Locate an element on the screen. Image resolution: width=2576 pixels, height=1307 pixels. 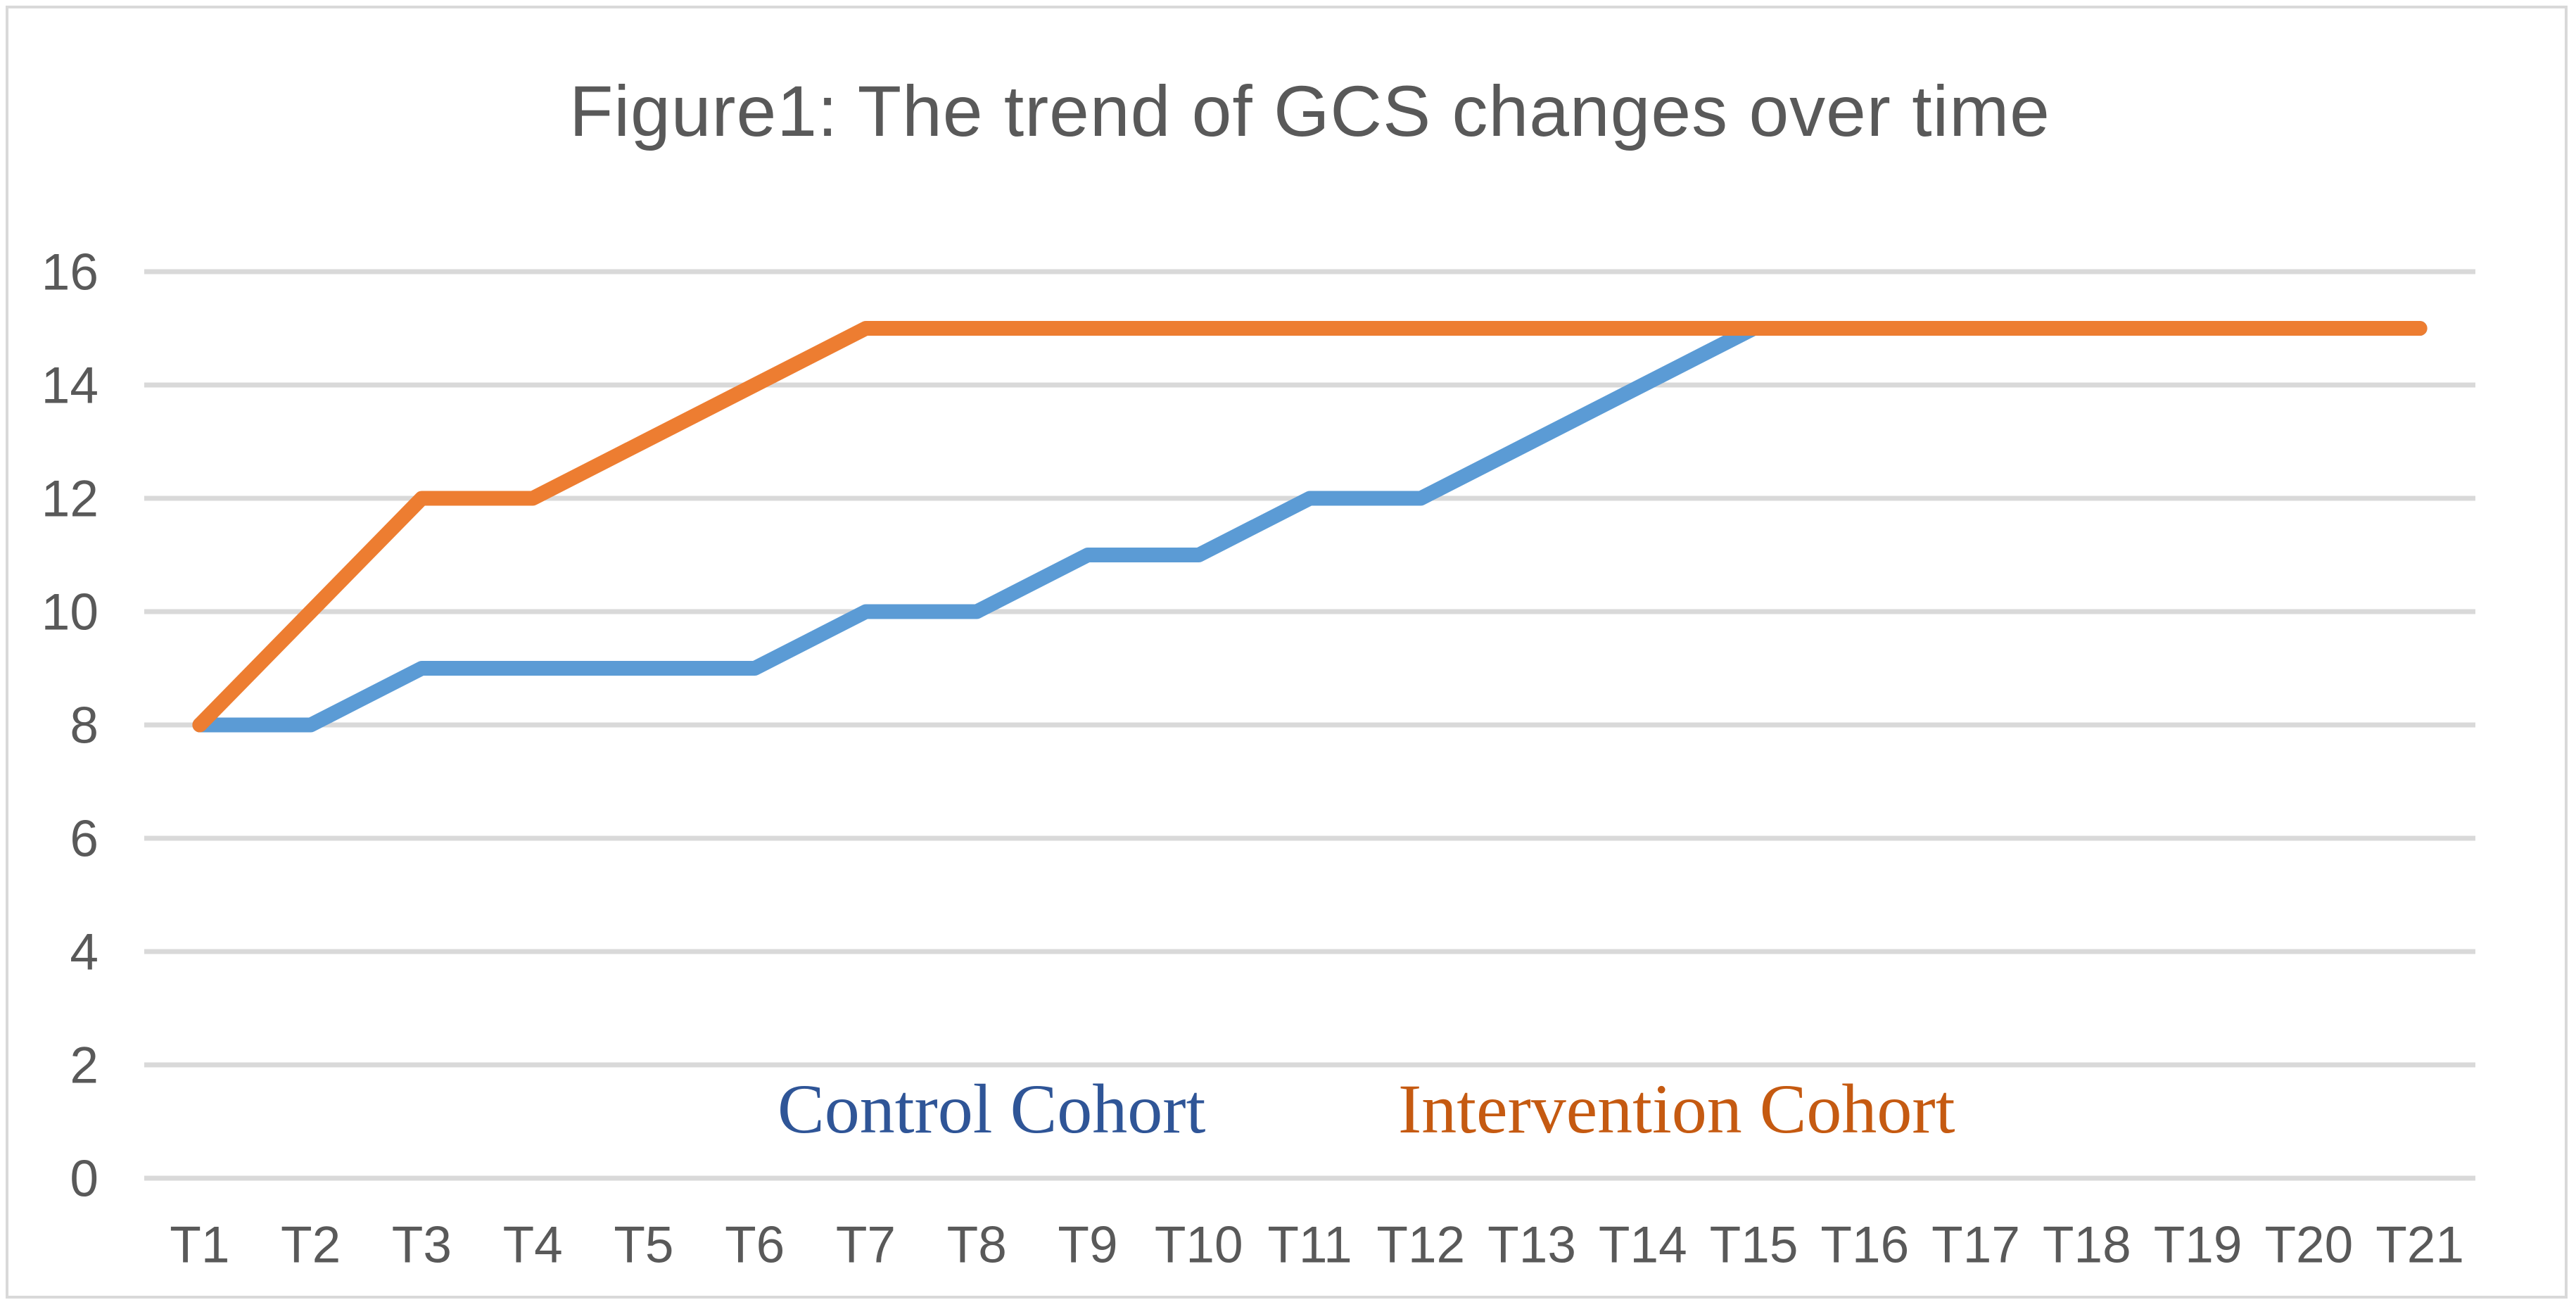
x-tick-label-T2: T2 is located at coordinates (311, 1245).